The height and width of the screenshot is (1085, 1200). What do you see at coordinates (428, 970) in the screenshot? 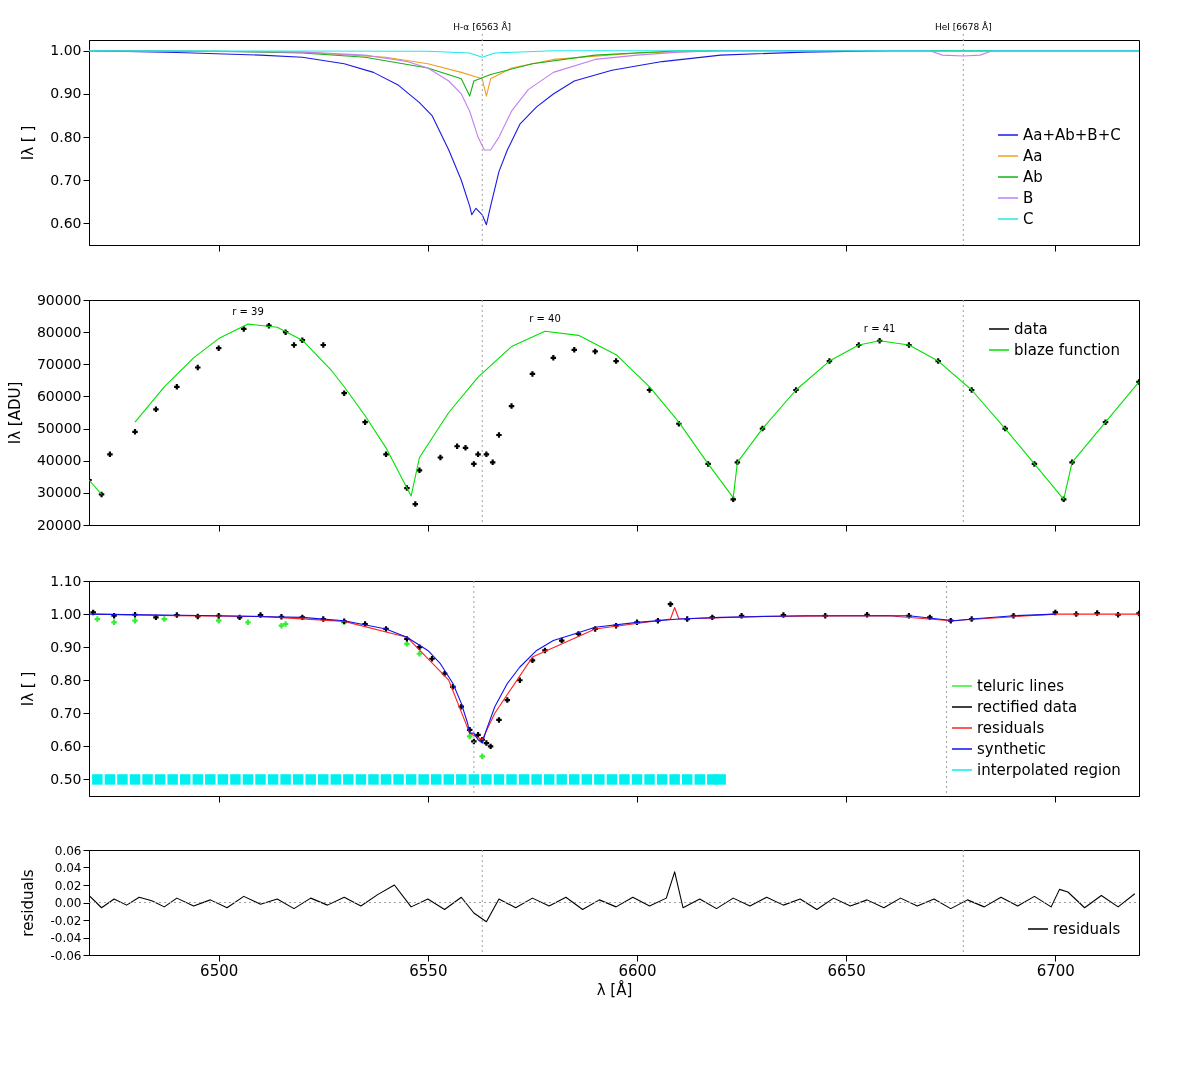
I see `x-tick-label: 6550` at bounding box center [428, 970].